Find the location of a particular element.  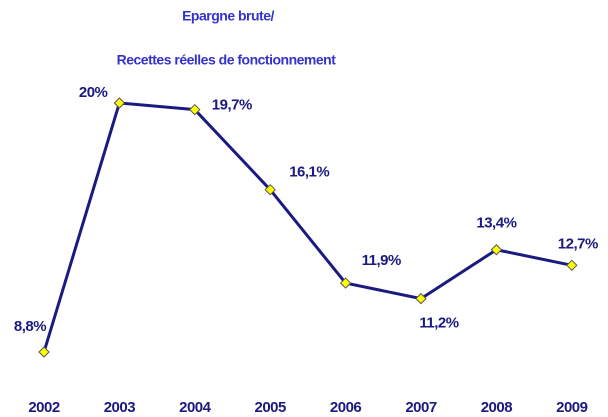

x-tick-label: 2008 is located at coordinates (497, 407).